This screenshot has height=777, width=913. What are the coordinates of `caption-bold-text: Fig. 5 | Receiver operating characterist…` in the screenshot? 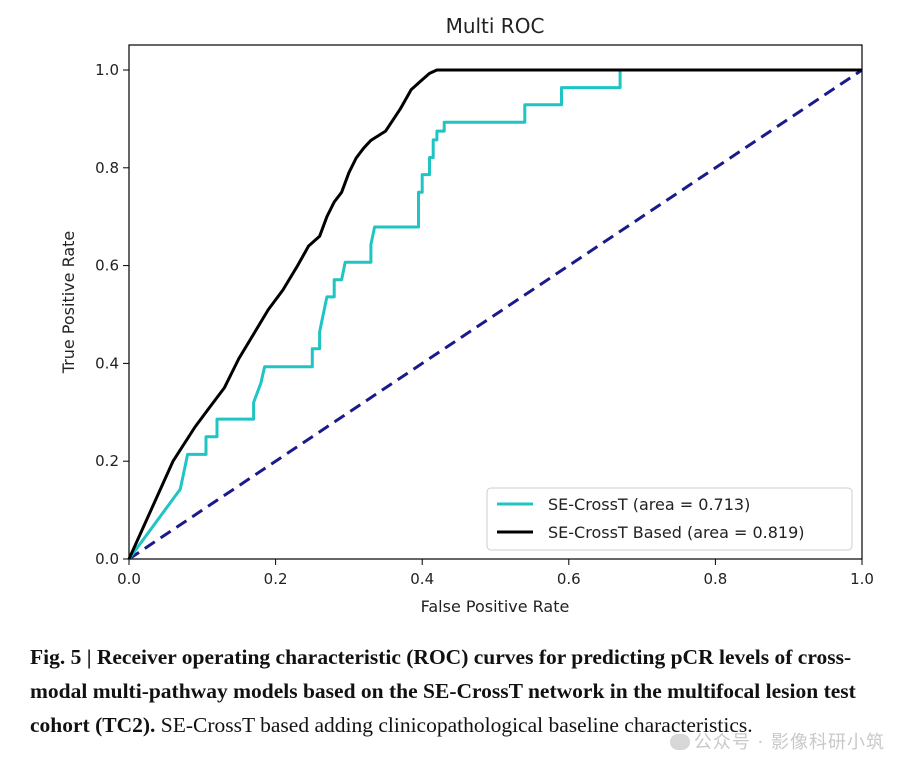 It's located at (443, 691).